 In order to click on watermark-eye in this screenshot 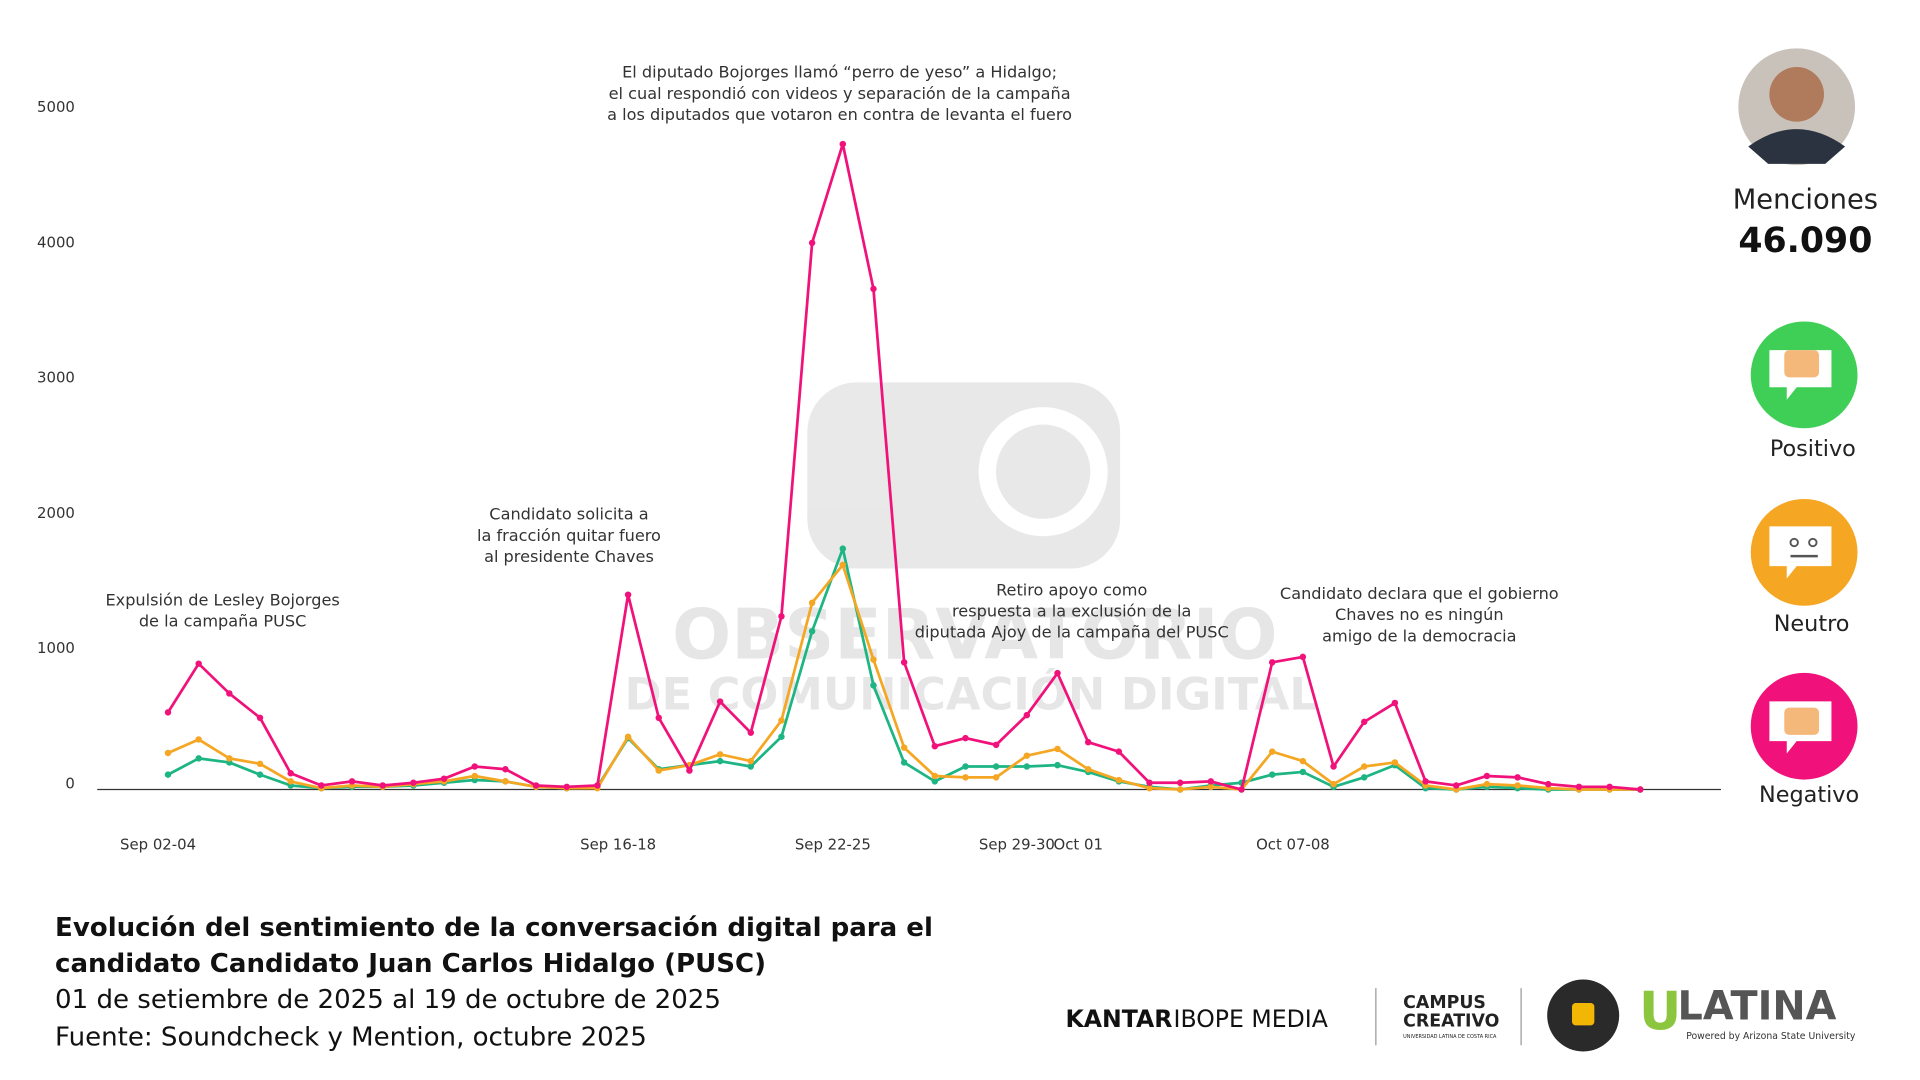, I will do `click(1043, 472)`.